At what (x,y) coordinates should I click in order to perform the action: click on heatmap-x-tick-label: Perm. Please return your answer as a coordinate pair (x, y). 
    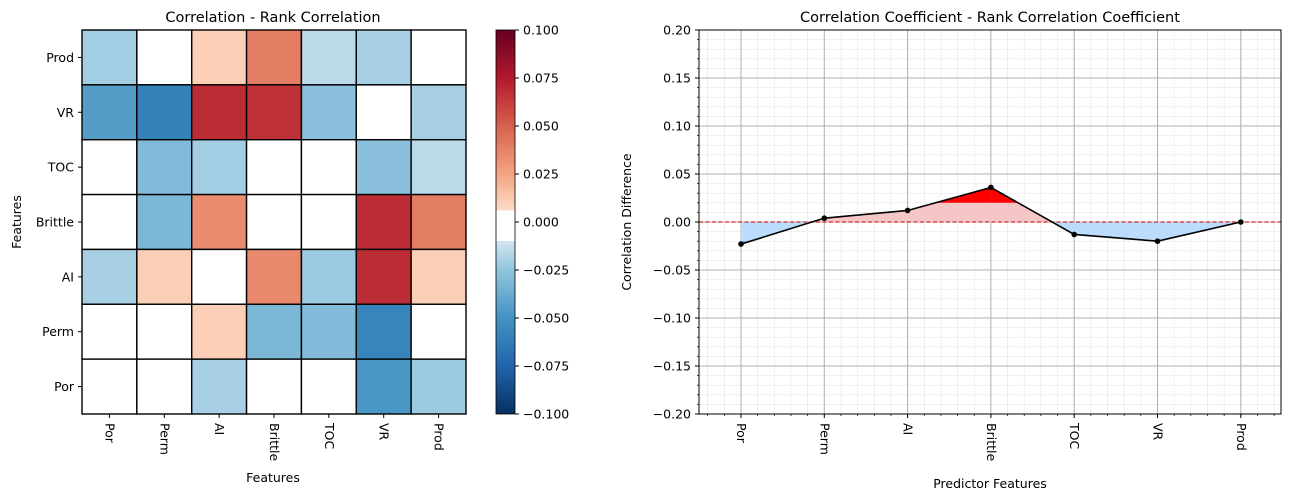
    Looking at the image, I should click on (164, 439).